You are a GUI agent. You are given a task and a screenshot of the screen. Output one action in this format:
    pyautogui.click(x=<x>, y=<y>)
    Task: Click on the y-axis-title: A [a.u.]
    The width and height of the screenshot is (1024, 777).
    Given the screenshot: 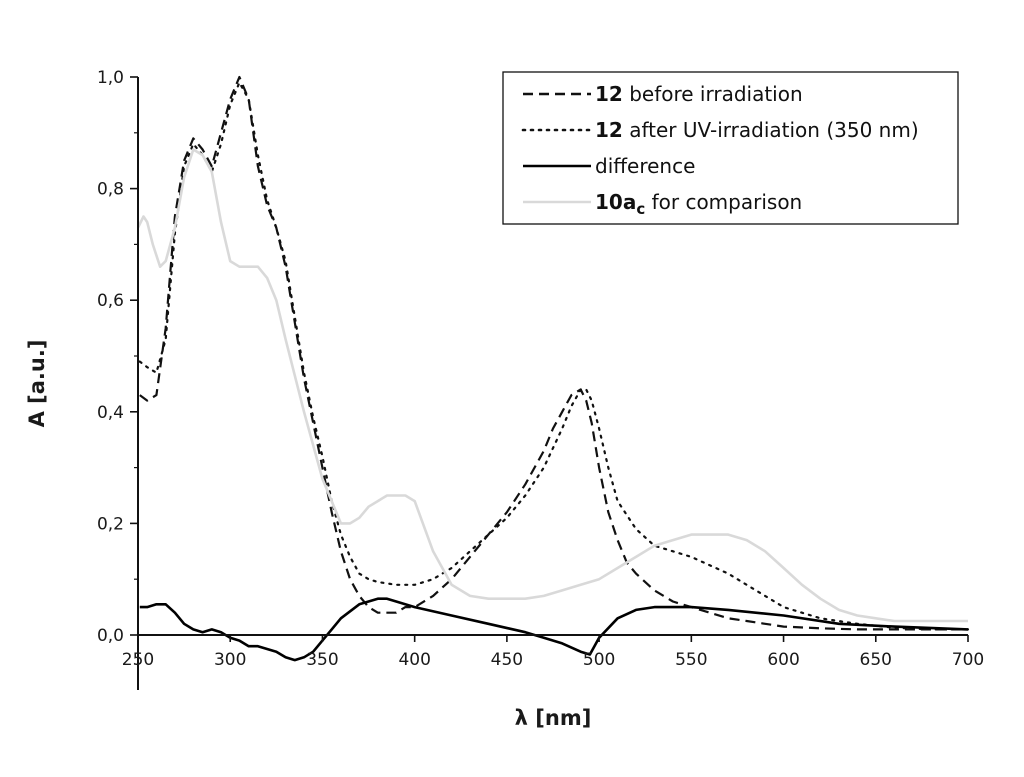 What is the action you would take?
    pyautogui.click(x=37, y=384)
    